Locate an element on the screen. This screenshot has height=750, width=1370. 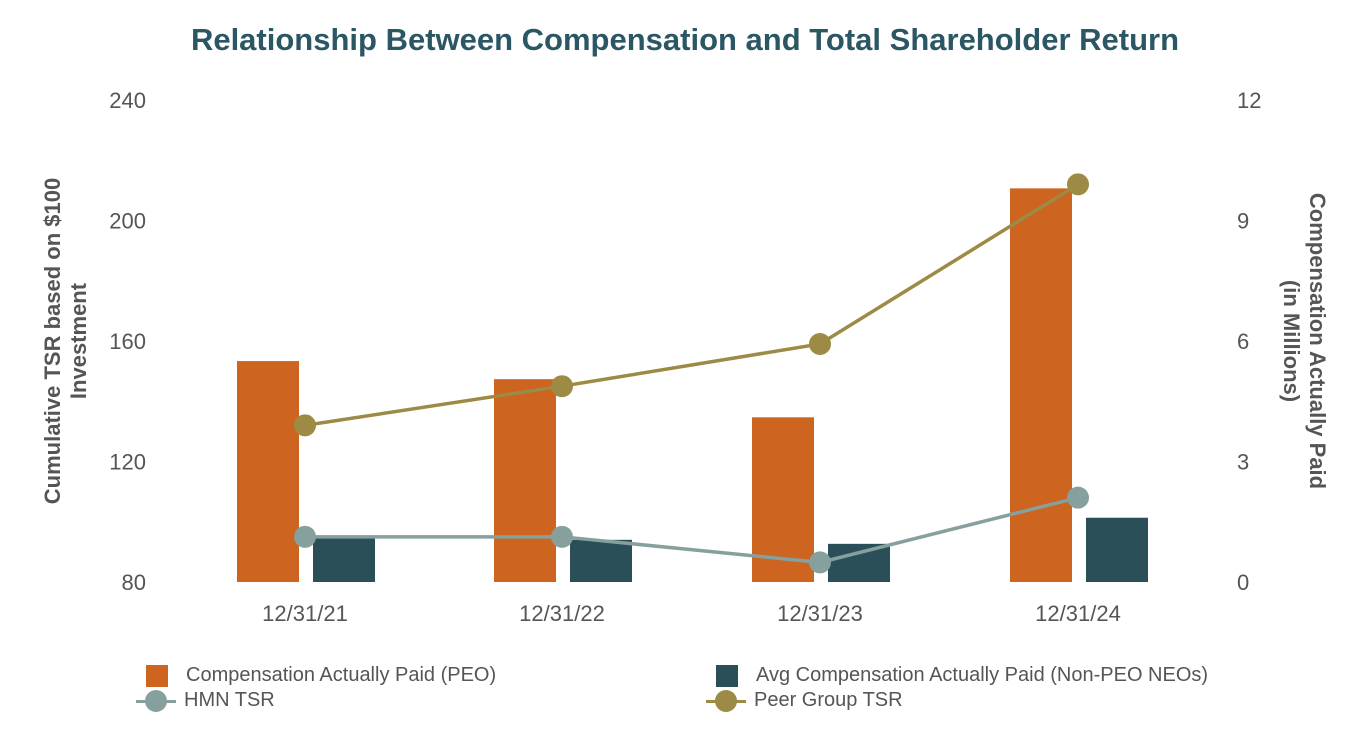
y-right-tick-4: 12 is located at coordinates (1249, 100).